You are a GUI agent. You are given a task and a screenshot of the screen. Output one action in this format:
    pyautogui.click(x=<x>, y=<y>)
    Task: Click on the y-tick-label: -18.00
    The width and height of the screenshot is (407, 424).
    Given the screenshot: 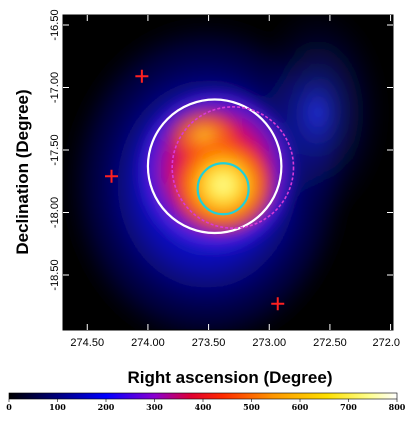 What is the action you would take?
    pyautogui.click(x=55, y=212)
    